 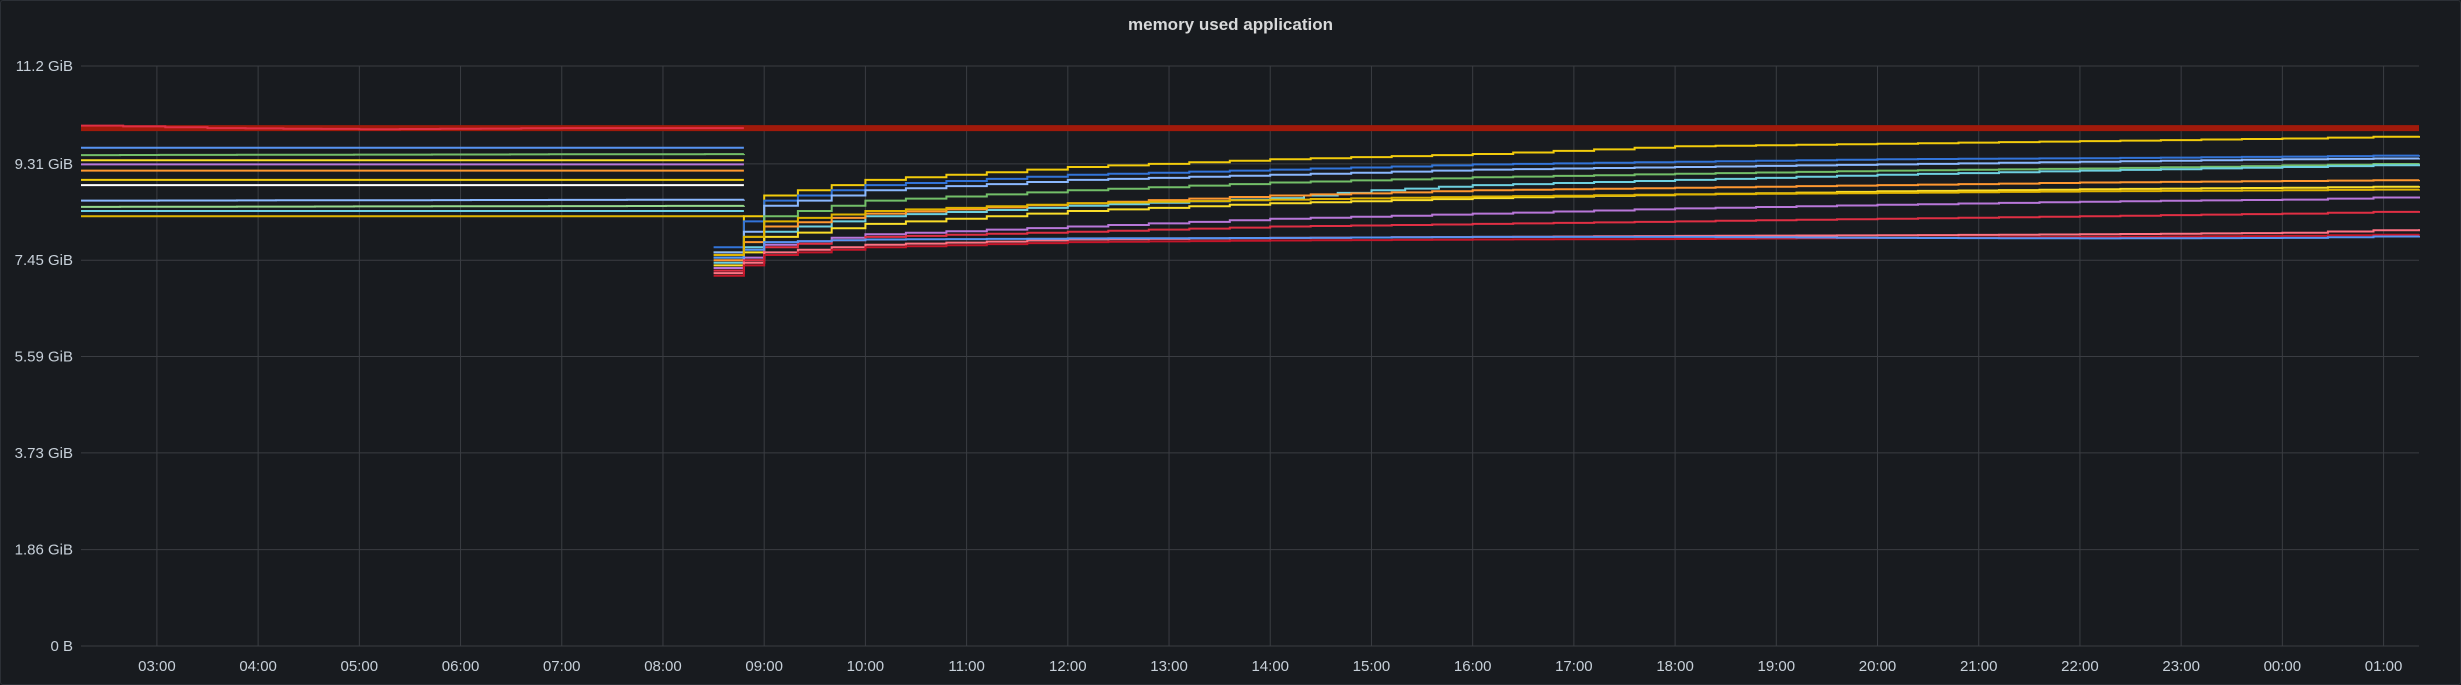 I want to click on x-tick-label: 11:00, so click(x=966, y=666).